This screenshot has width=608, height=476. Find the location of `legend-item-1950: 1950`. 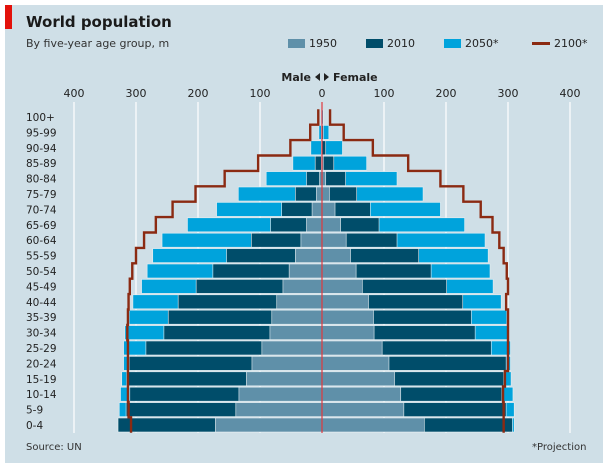

legend-item-1950: 1950 is located at coordinates (312, 43).